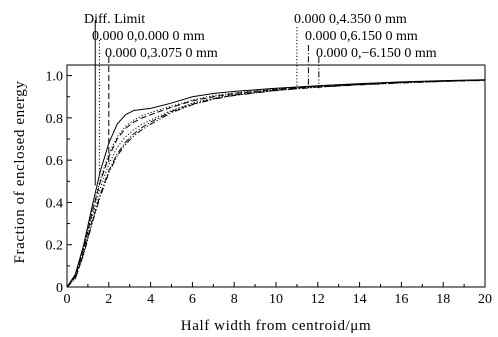  What do you see at coordinates (376, 53) in the screenshot?
I see `legend-label-0-000-0-6-150-0-mm: 0.000 0,−6.150 0 mm` at bounding box center [376, 53].